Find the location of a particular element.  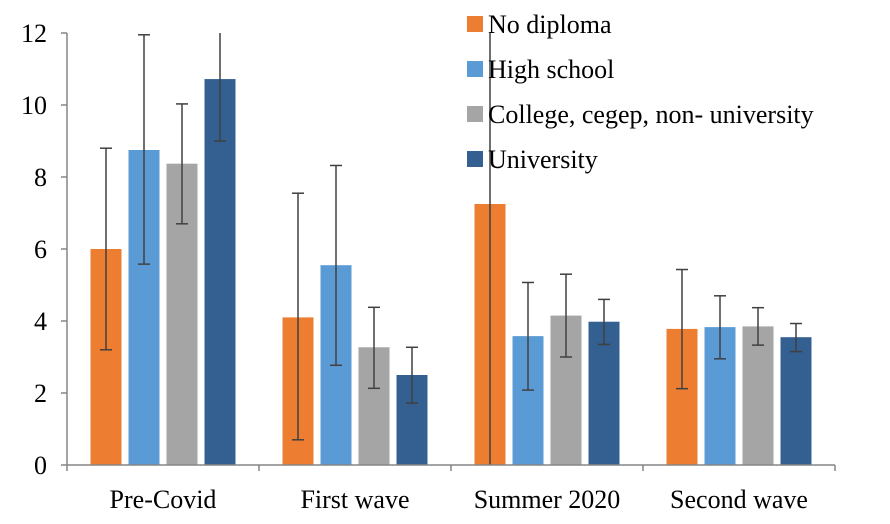

y-tick-label: 10 is located at coordinates (34, 105).